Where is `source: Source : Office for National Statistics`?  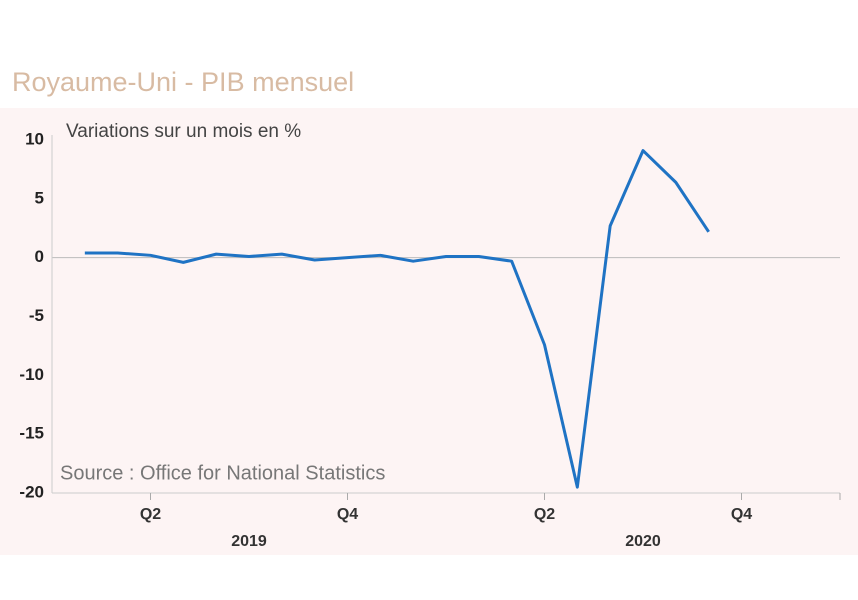 source: Source : Office for National Statistics is located at coordinates (222, 473).